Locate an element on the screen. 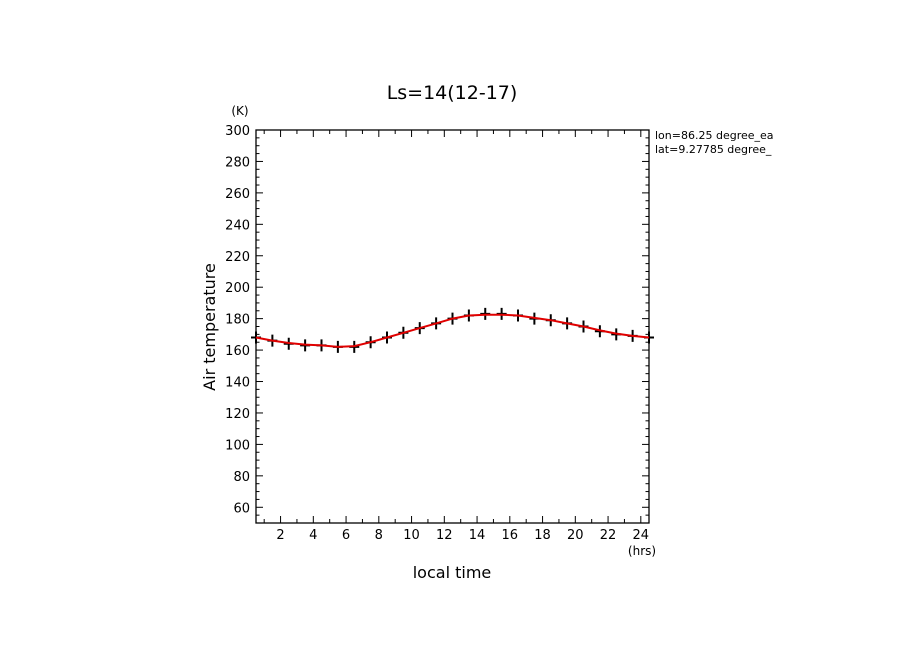 This screenshot has height=654, width=904. x-tick-label: 2 is located at coordinates (280, 535).